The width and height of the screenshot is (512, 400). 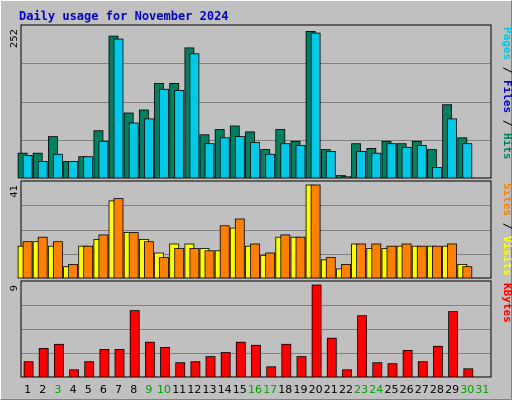 I want to click on day-label-20: 20, so click(x=316, y=389).